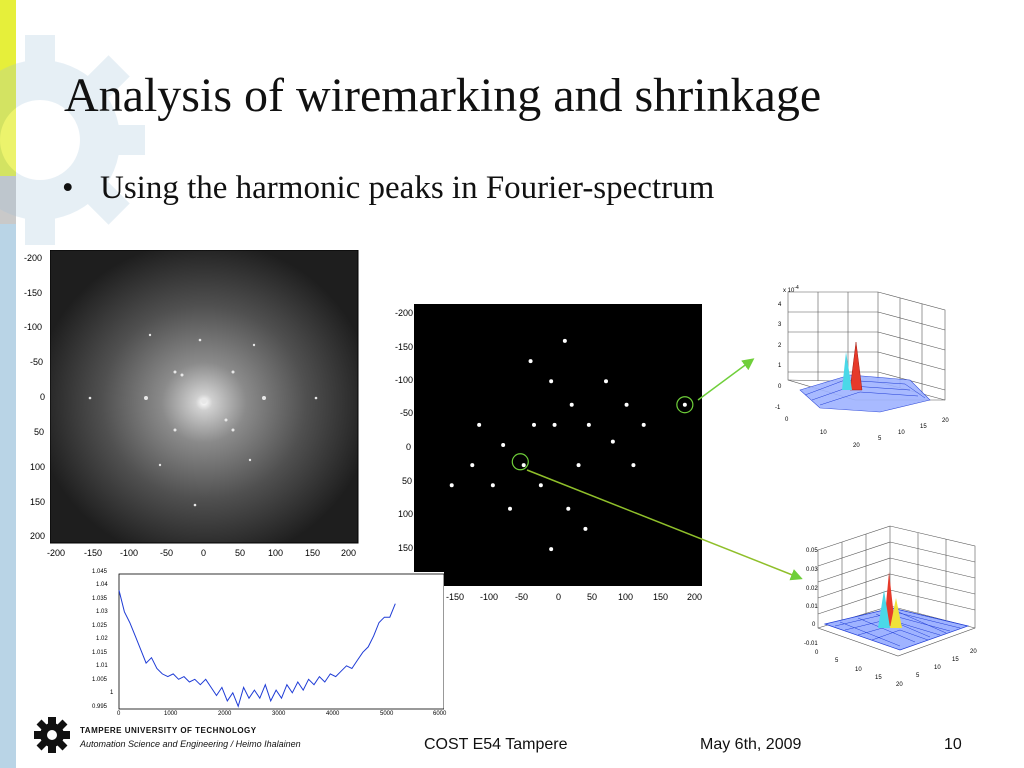 This screenshot has width=1024, height=768. Describe the element at coordinates (751, 744) in the screenshot. I see `footer-date: May 6th, 2009` at that location.